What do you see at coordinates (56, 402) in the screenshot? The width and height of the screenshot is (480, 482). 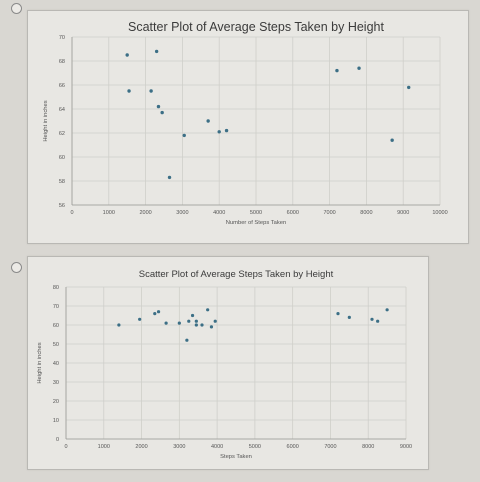 I see `y-tick-label: 20` at bounding box center [56, 402].